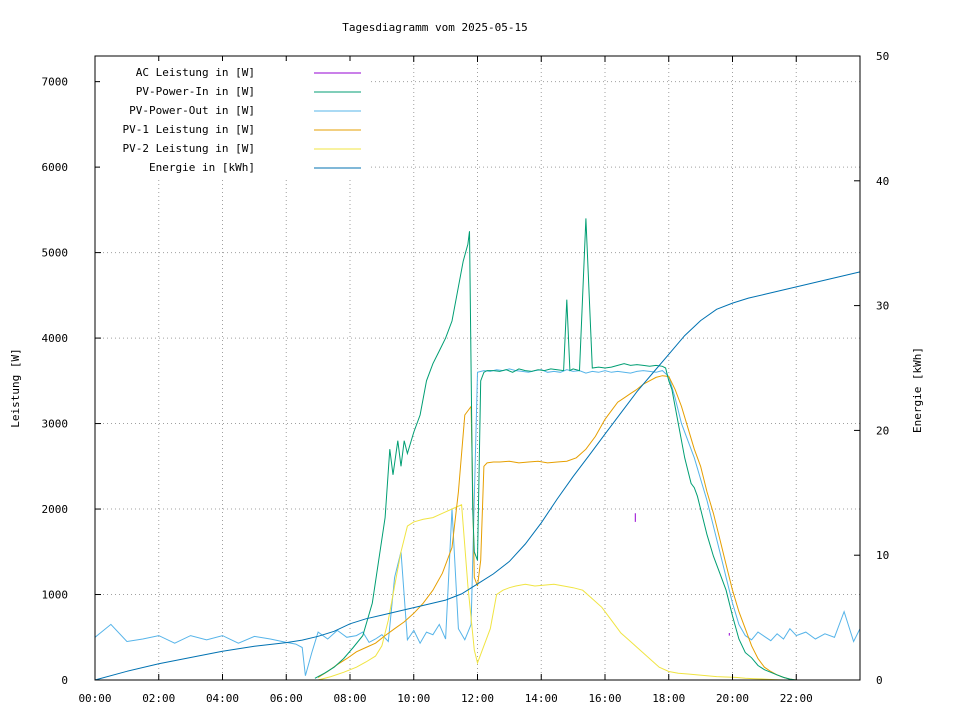 This screenshot has width=960, height=720. I want to click on legend-entry-label: PV-1 Leistung in [W], so click(189, 129).